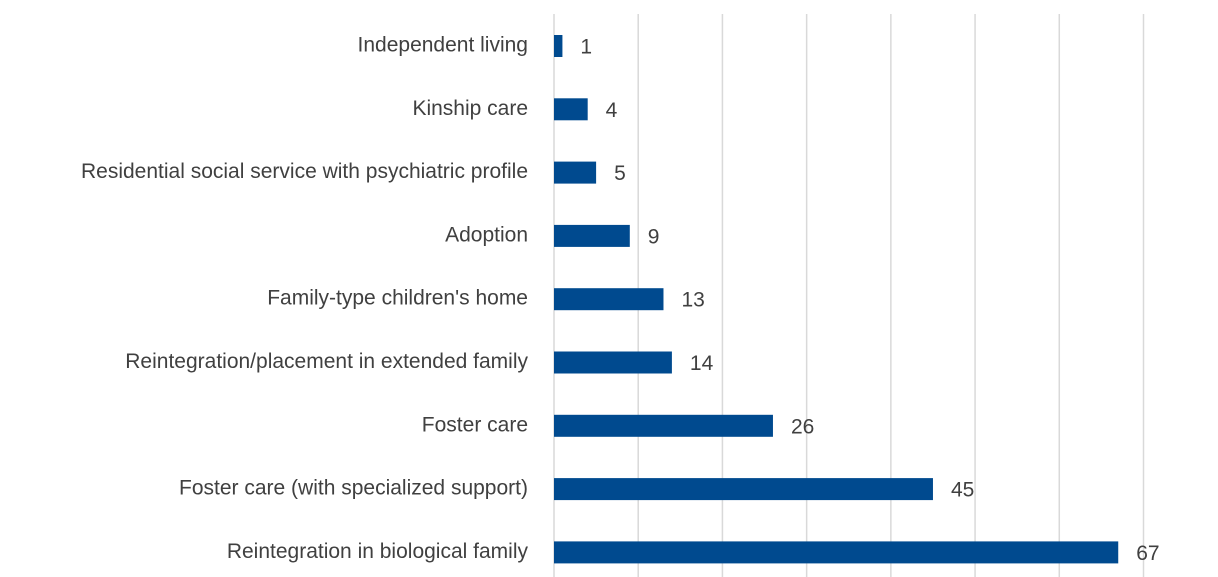 The height and width of the screenshot is (577, 1218). What do you see at coordinates (654, 236) in the screenshot?
I see `data-label: 9` at bounding box center [654, 236].